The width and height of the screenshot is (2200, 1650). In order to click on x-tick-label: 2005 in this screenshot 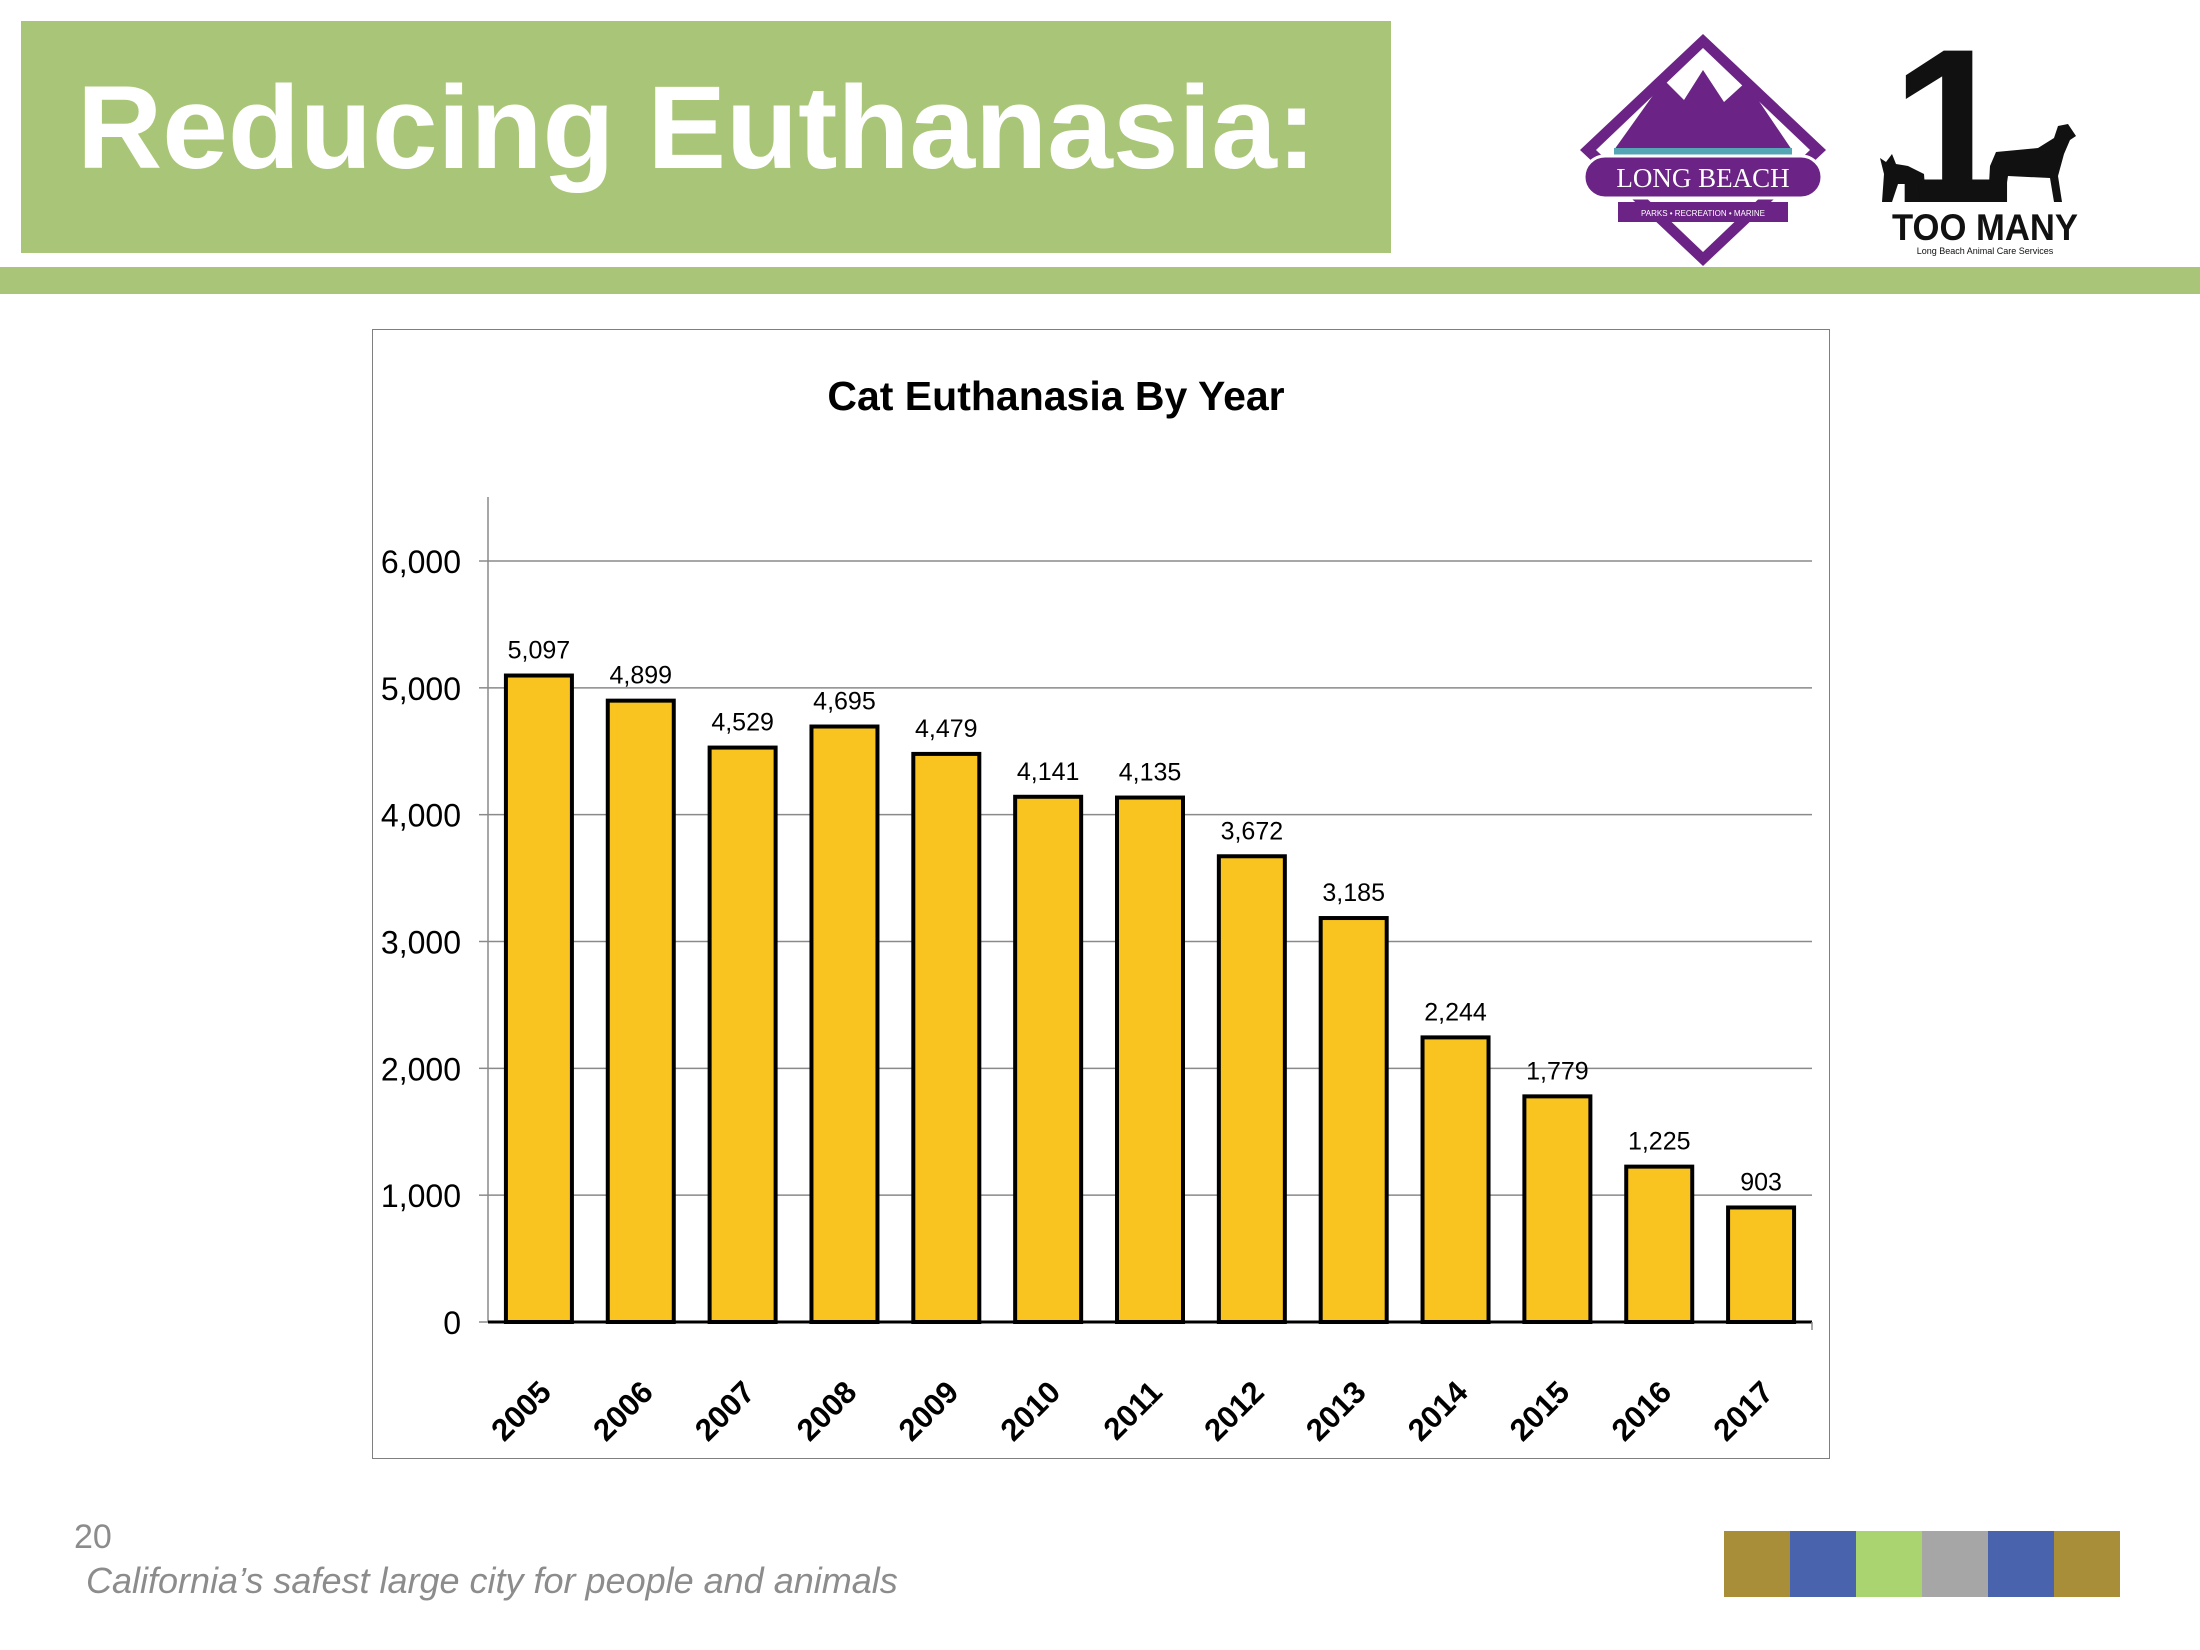, I will do `click(521, 1411)`.